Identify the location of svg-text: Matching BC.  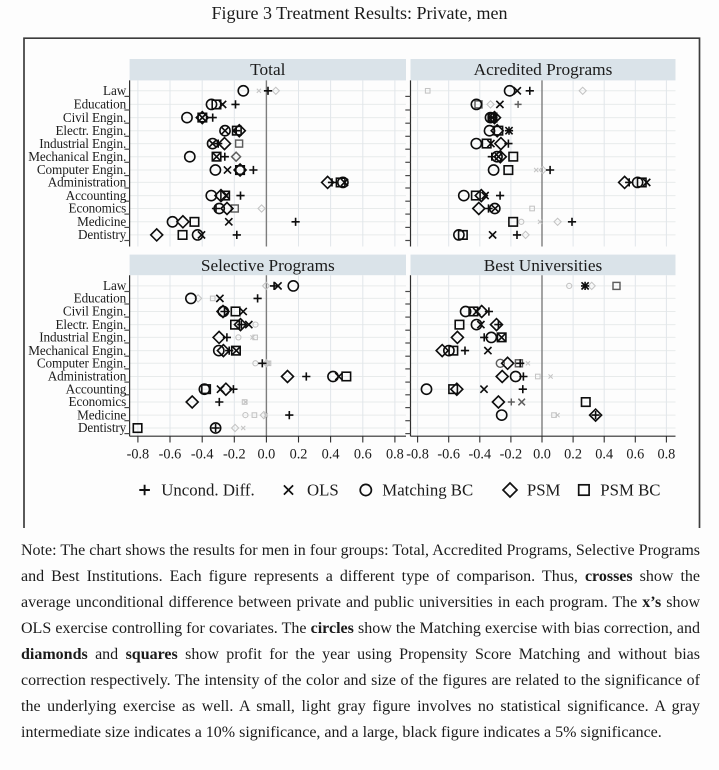
(427, 490).